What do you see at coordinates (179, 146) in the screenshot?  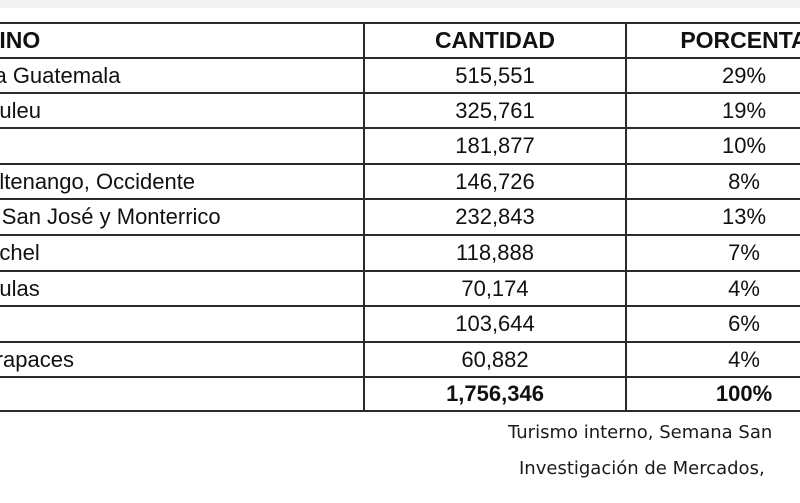 I see `cell-destino: al` at bounding box center [179, 146].